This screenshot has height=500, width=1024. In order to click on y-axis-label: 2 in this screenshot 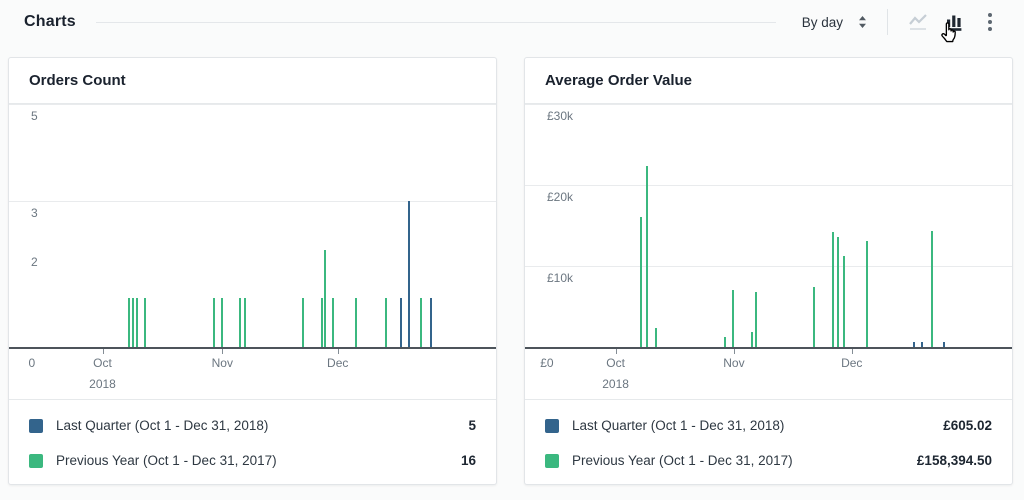, I will do `click(34, 261)`.